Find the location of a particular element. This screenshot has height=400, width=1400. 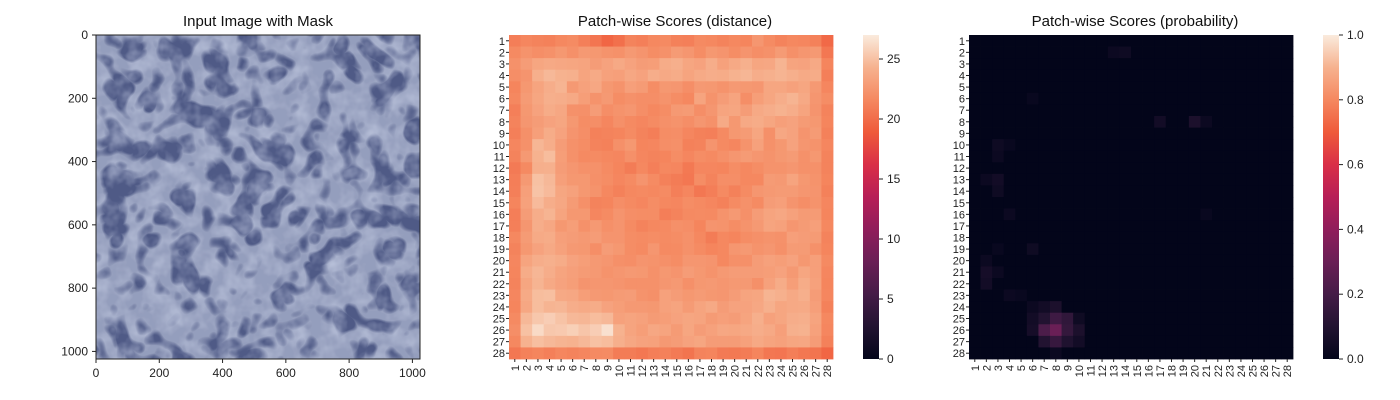

heatmap-row-label: 4 is located at coordinates (502, 77).